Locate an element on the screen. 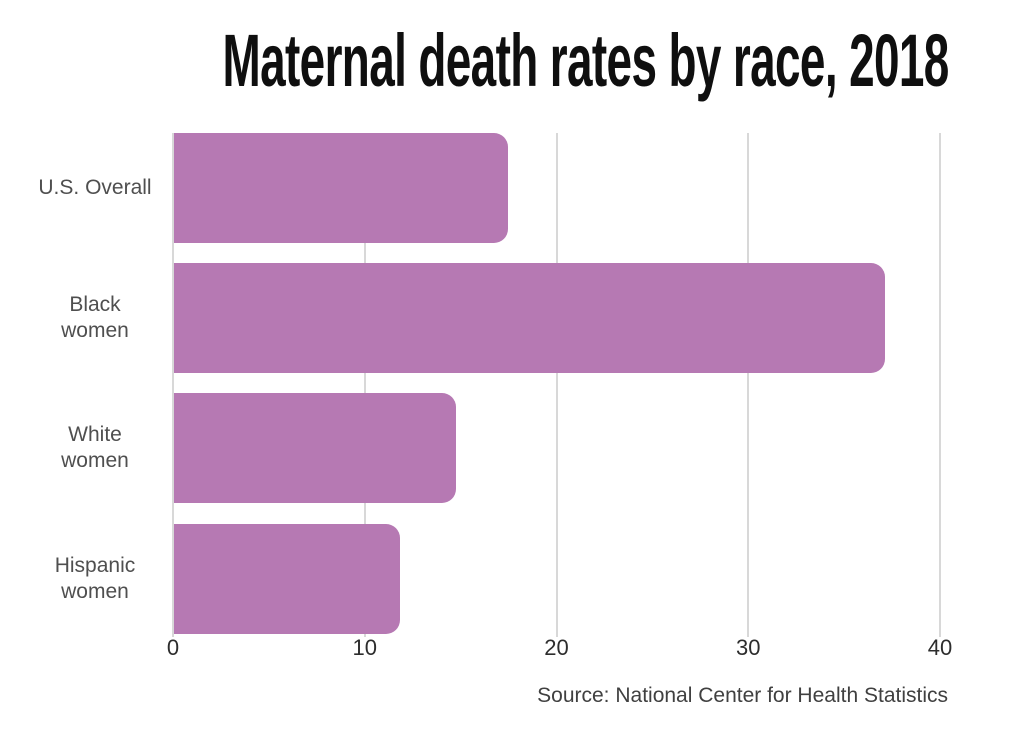 The image size is (1024, 731). category-label-line: White is located at coordinates (95, 435).